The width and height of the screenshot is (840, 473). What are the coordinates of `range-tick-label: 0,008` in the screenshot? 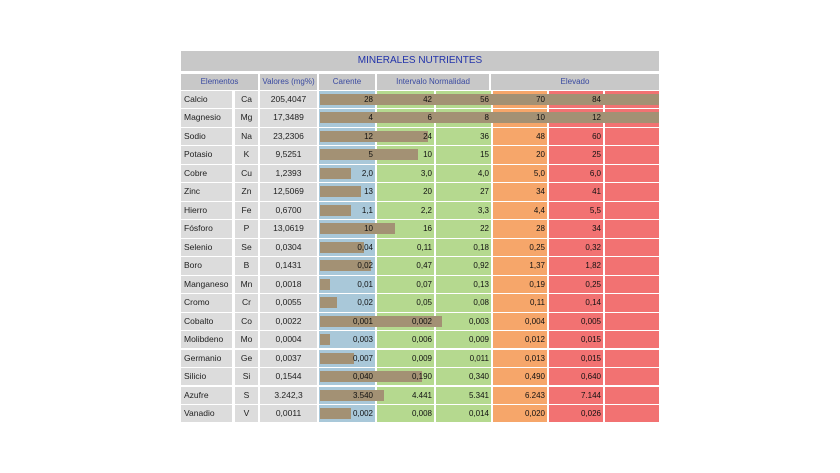 It's located at (421, 414).